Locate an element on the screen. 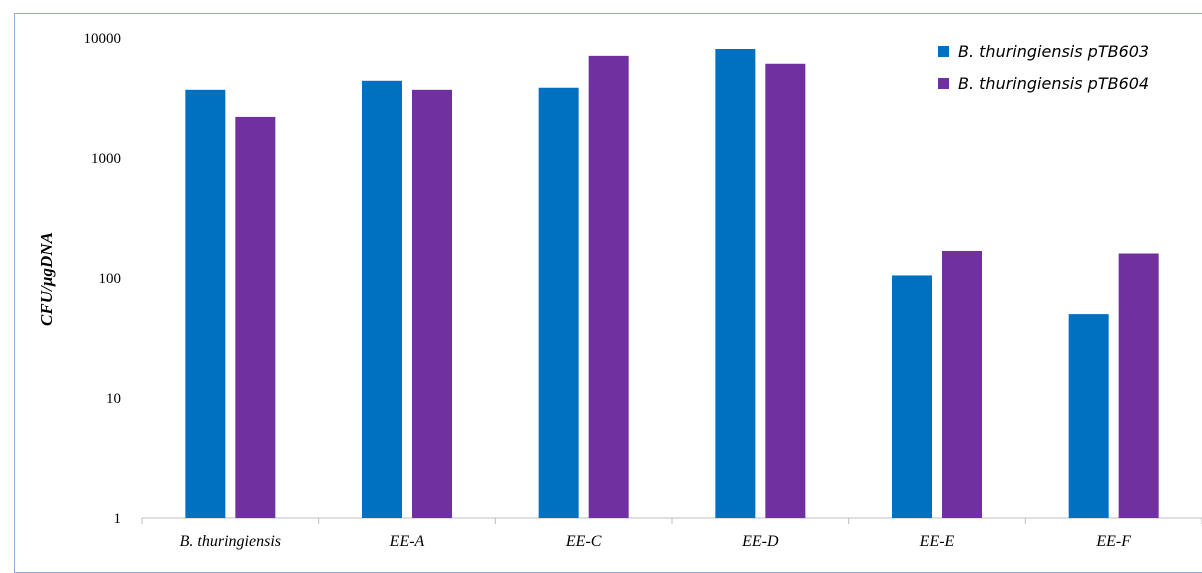  y-tick-label: 10000 is located at coordinates (103, 39).